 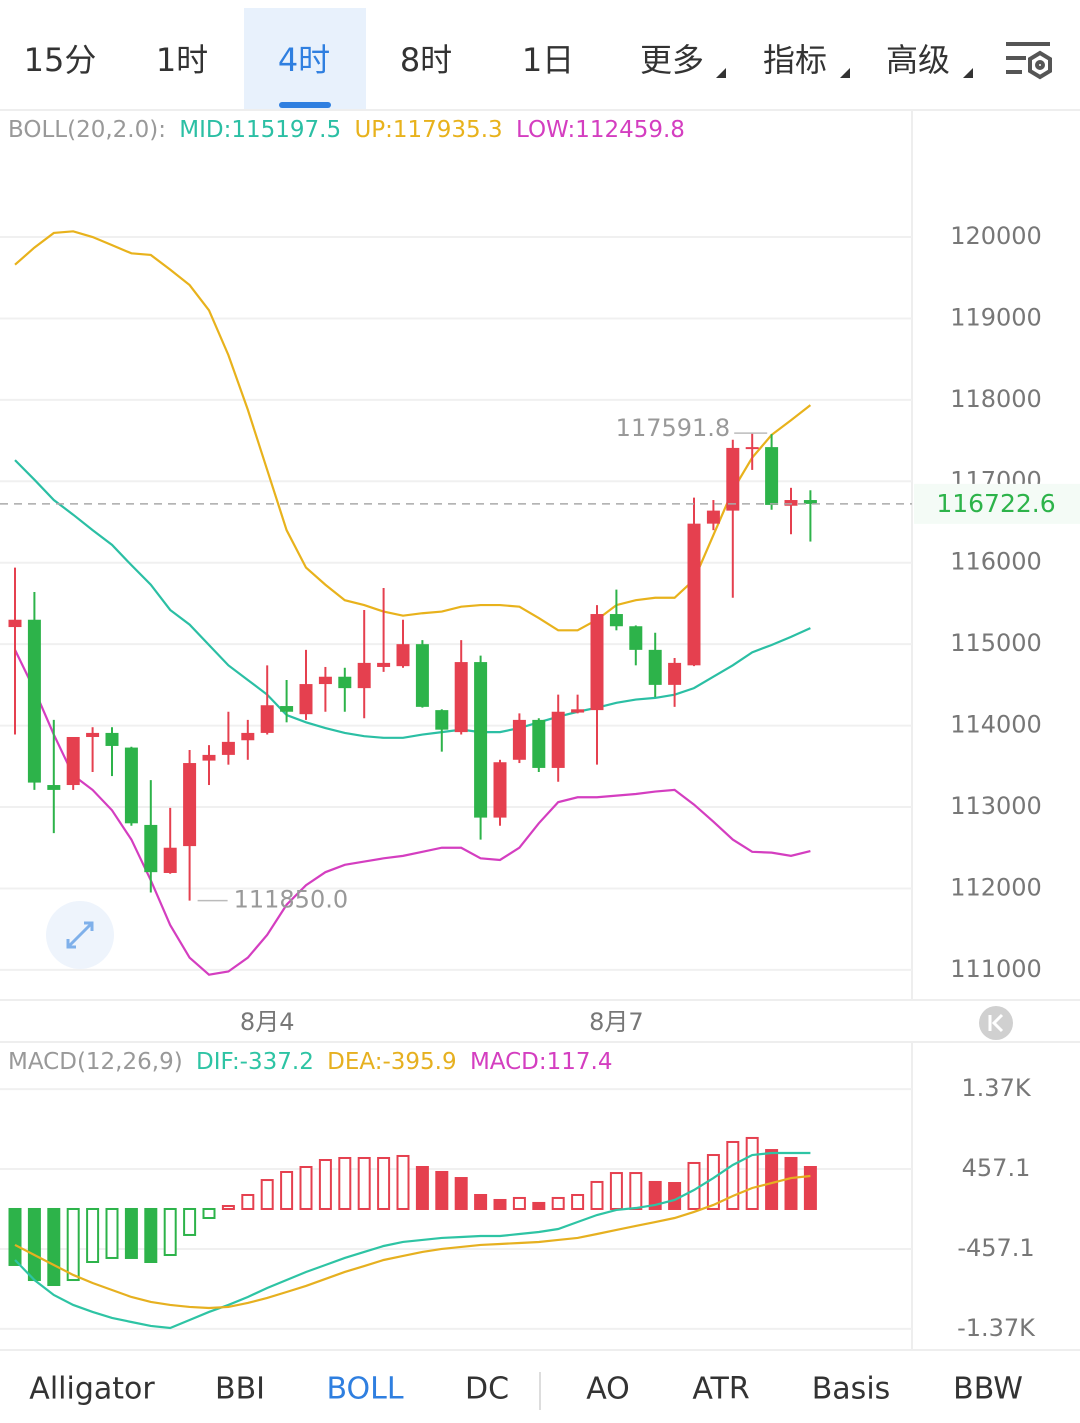 What do you see at coordinates (672, 60) in the screenshot?
I see `tab: 更多` at bounding box center [672, 60].